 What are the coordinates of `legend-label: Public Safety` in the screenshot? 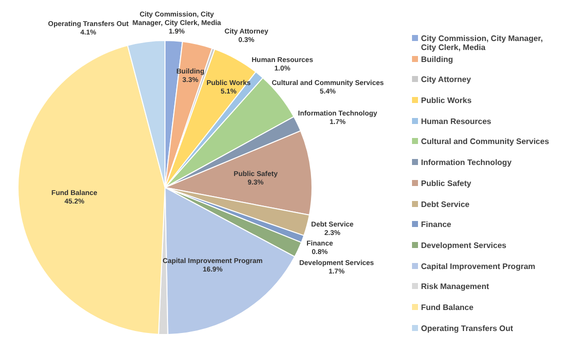 It's located at (446, 183).